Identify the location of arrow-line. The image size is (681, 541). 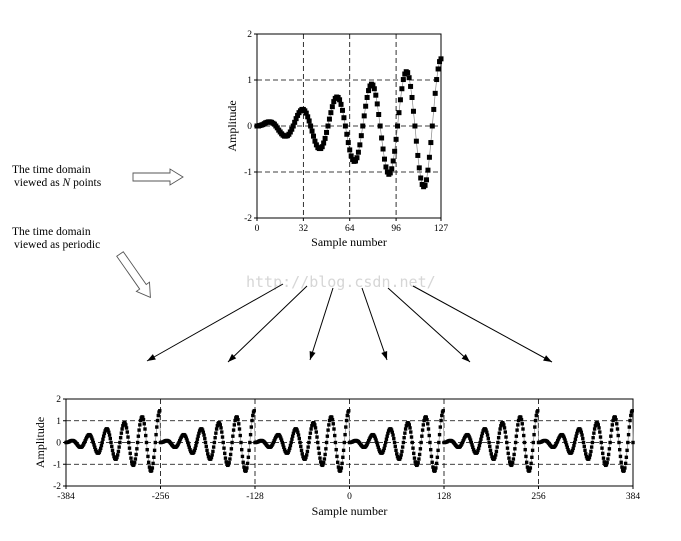
(321, 324).